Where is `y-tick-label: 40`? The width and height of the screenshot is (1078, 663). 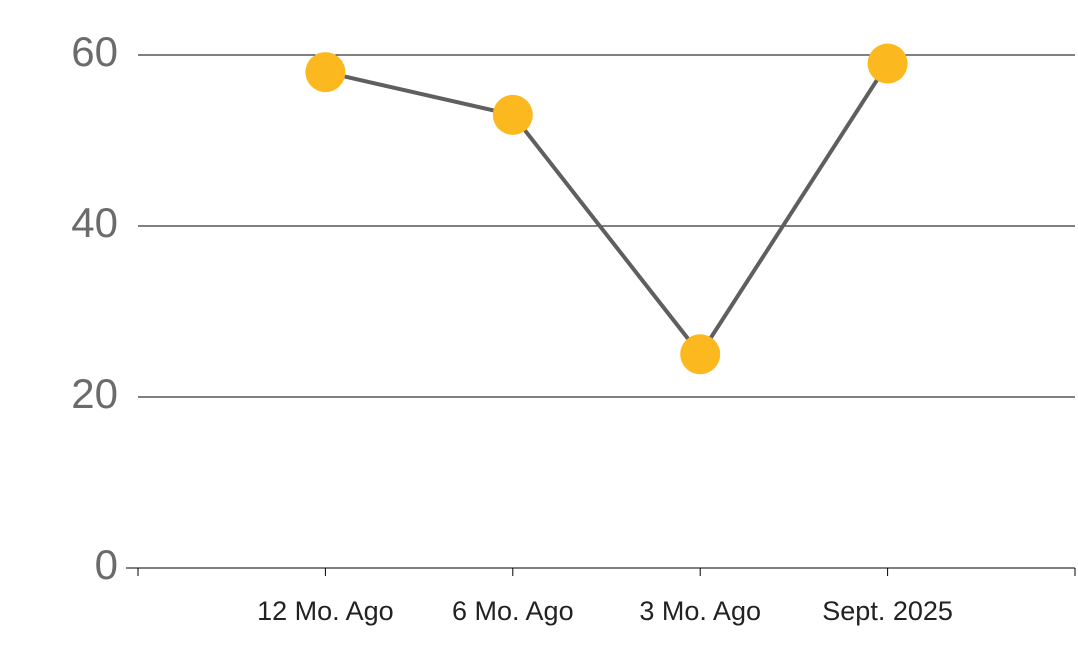
y-tick-label: 40 is located at coordinates (94, 222).